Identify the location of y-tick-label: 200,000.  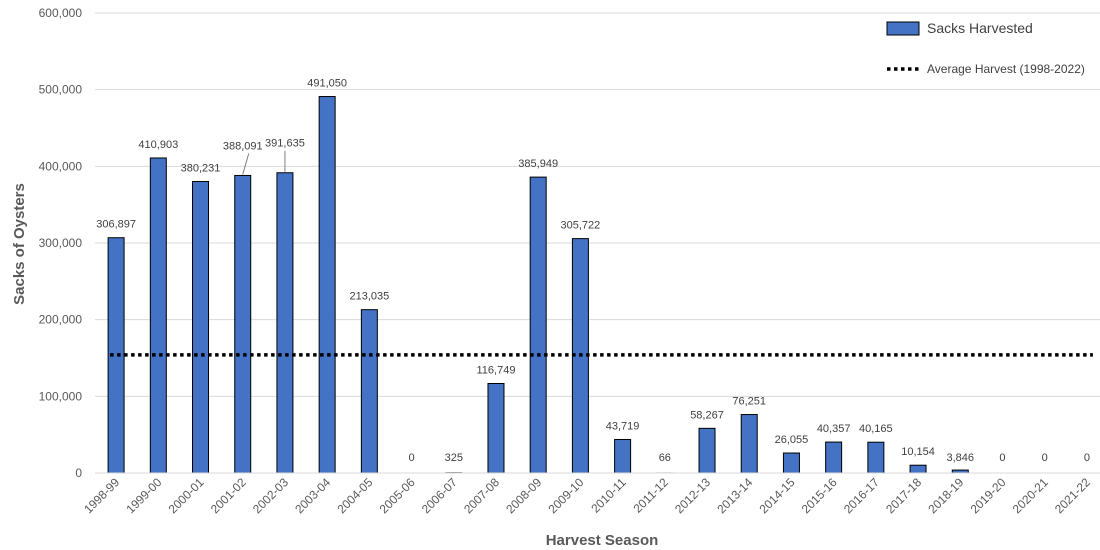
(61, 320).